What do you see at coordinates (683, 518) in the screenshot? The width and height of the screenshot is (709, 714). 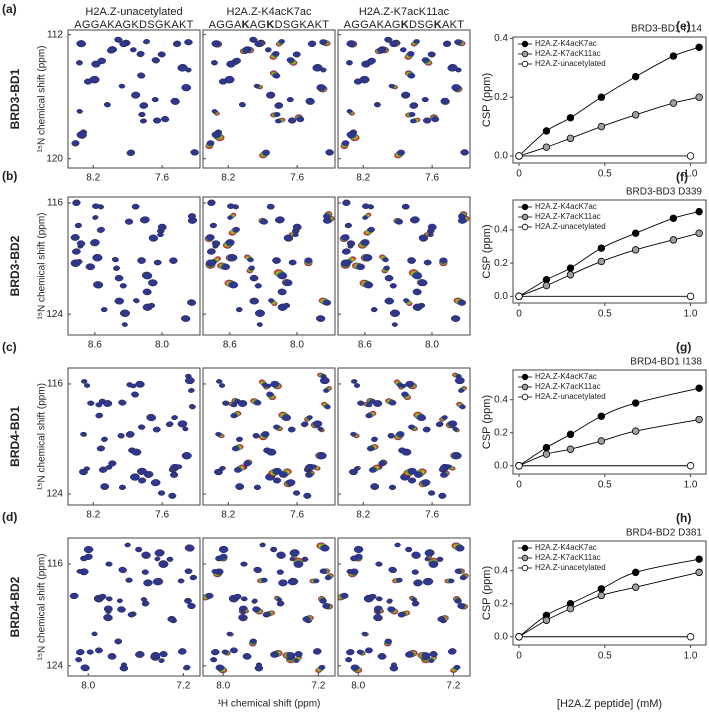 I see `panel-label: (h)` at bounding box center [683, 518].